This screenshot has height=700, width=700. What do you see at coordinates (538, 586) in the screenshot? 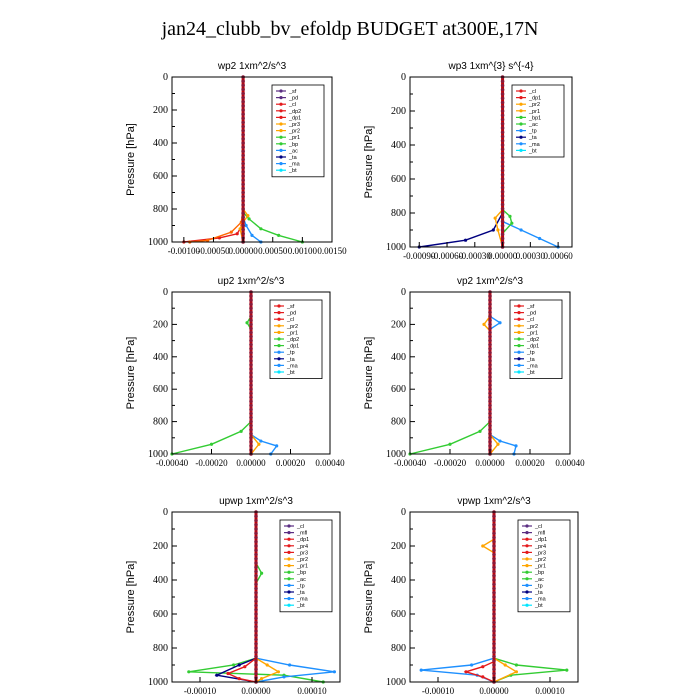
I see `legend-label-6-10: _tp` at bounding box center [538, 586].